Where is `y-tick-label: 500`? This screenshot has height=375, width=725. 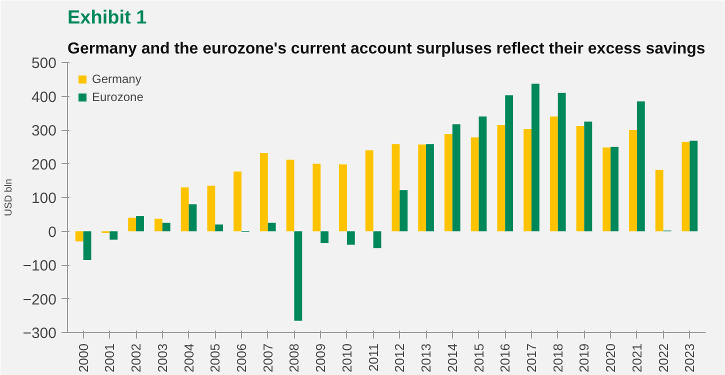
y-tick-label: 500 is located at coordinates (44, 63).